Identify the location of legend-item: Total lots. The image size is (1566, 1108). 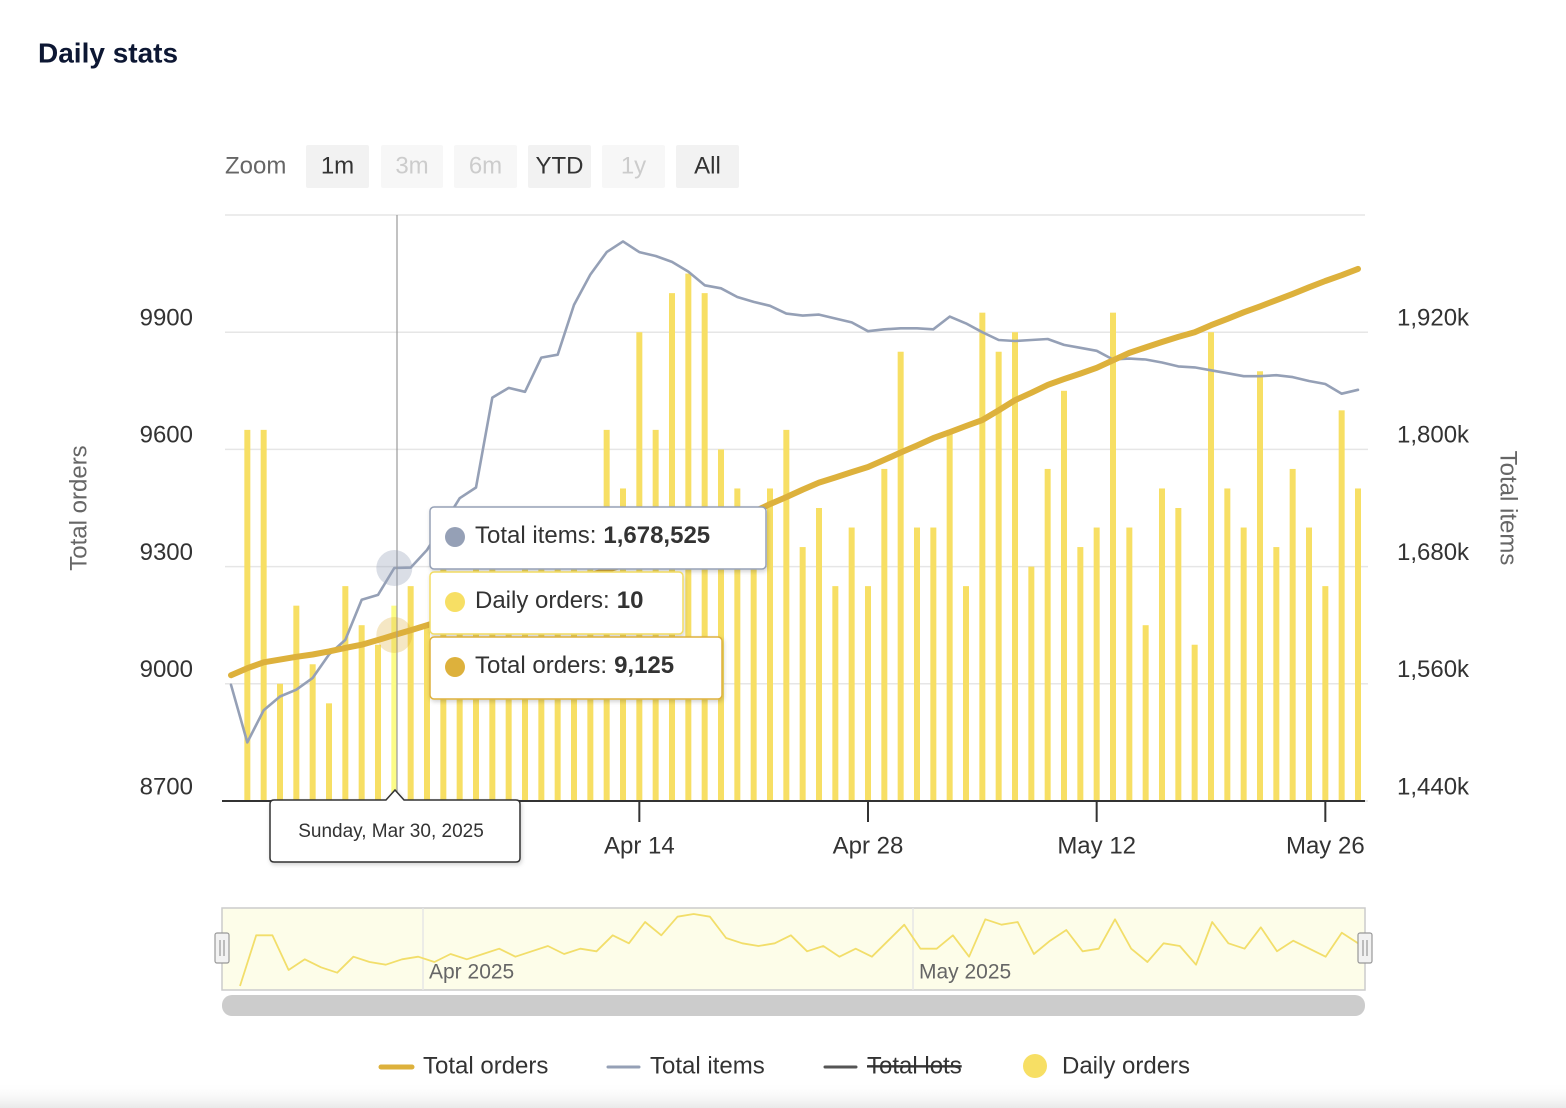
(892, 1065).